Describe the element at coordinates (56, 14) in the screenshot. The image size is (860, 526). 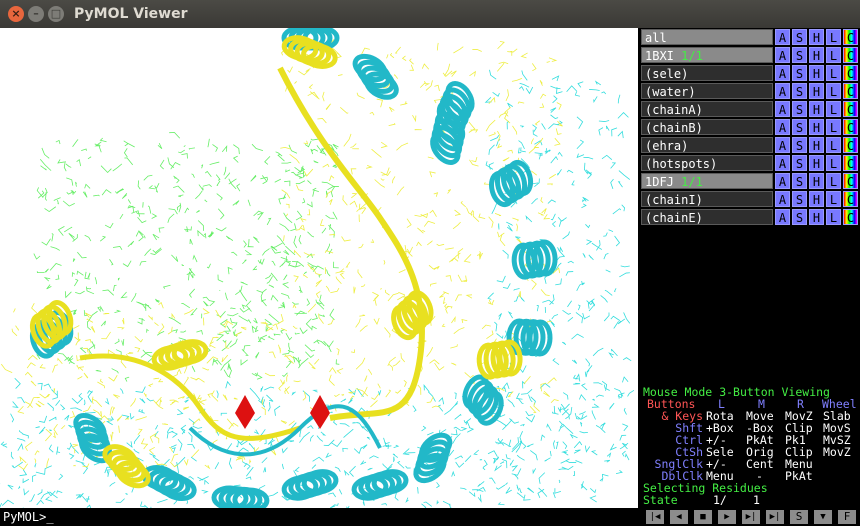
I see `maximize-button: □` at that location.